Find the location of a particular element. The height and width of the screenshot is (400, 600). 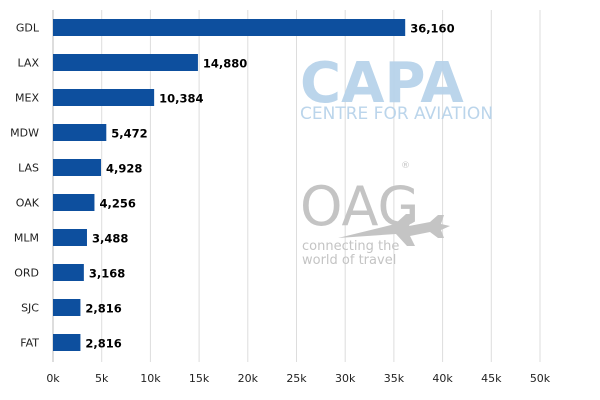

x-tick-label: 10k is located at coordinates (150, 378).